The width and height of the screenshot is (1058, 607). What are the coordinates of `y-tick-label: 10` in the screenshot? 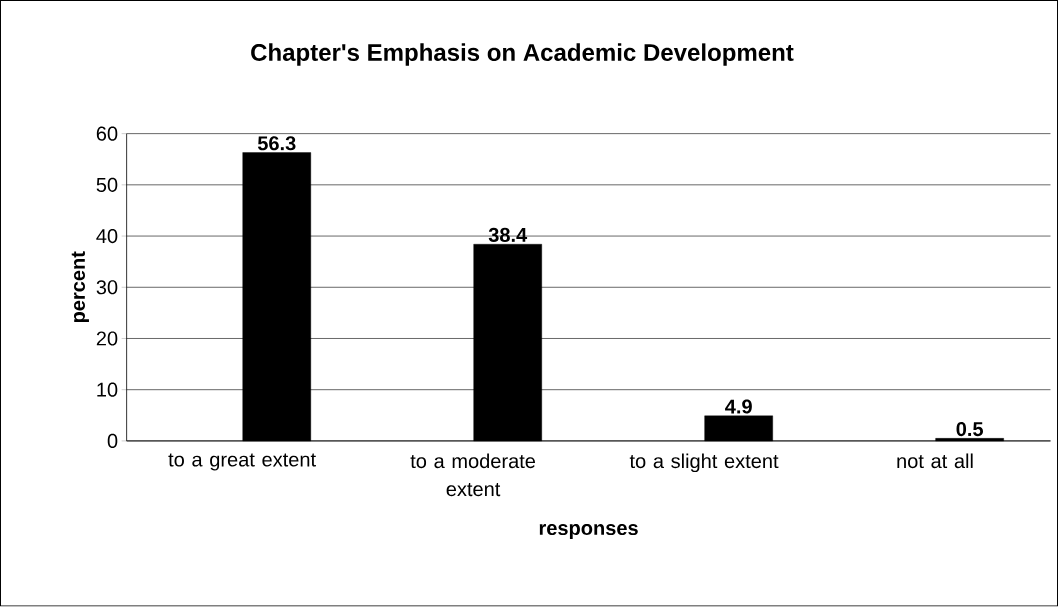 It's located at (107, 389).